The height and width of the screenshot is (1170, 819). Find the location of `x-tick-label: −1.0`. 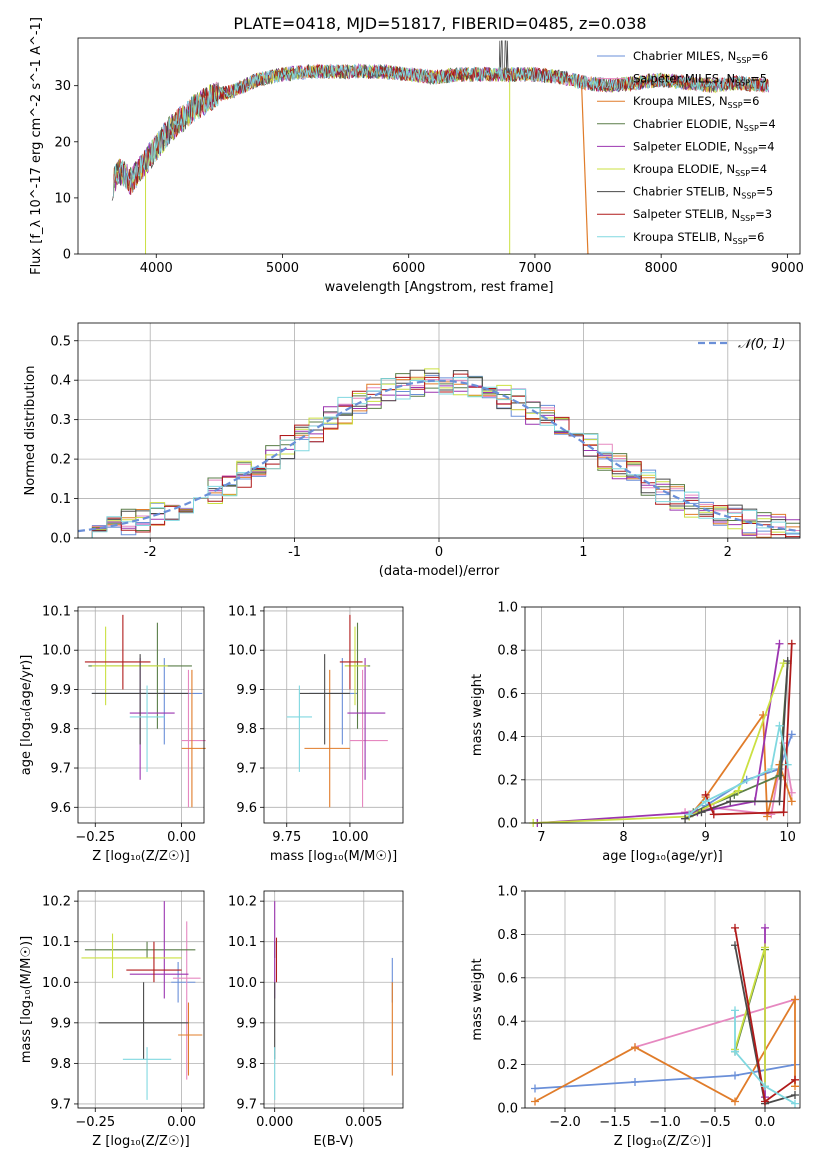

x-tick-label: −1.0 is located at coordinates (665, 1122).